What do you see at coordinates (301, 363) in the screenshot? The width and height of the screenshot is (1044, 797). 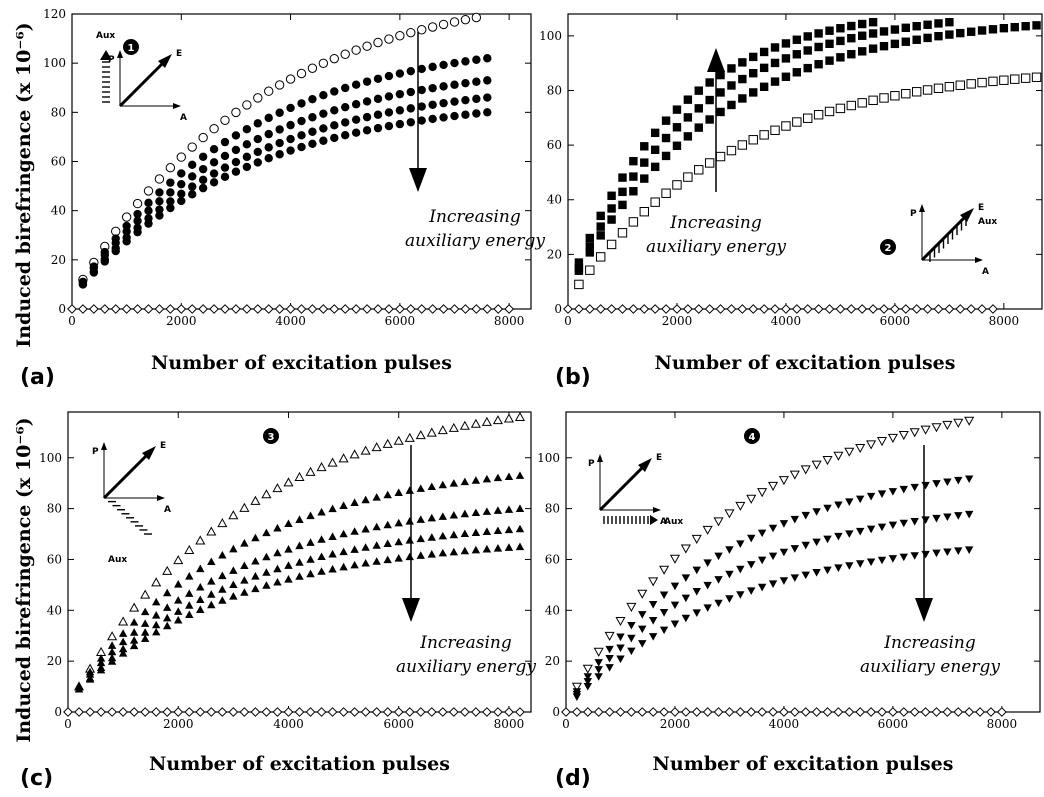 I see `x-axis-label: Number of excitation pulses` at bounding box center [301, 363].